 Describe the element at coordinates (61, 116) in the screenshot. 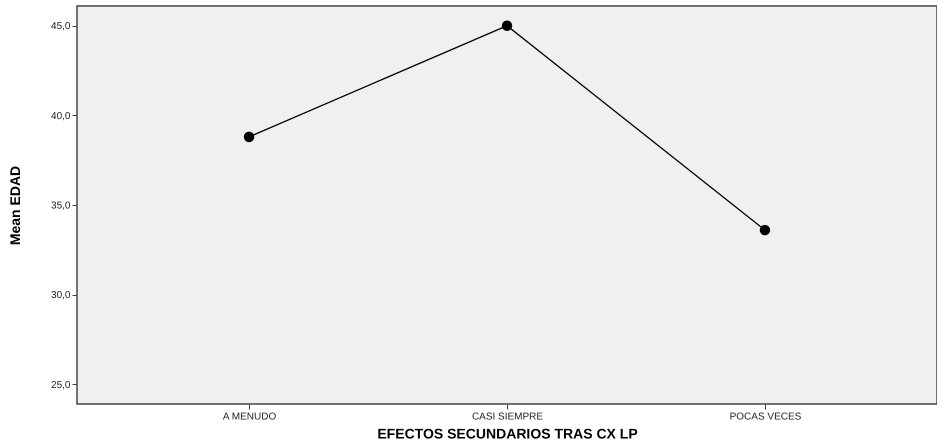

I see `y-tick-label: 40,0` at that location.